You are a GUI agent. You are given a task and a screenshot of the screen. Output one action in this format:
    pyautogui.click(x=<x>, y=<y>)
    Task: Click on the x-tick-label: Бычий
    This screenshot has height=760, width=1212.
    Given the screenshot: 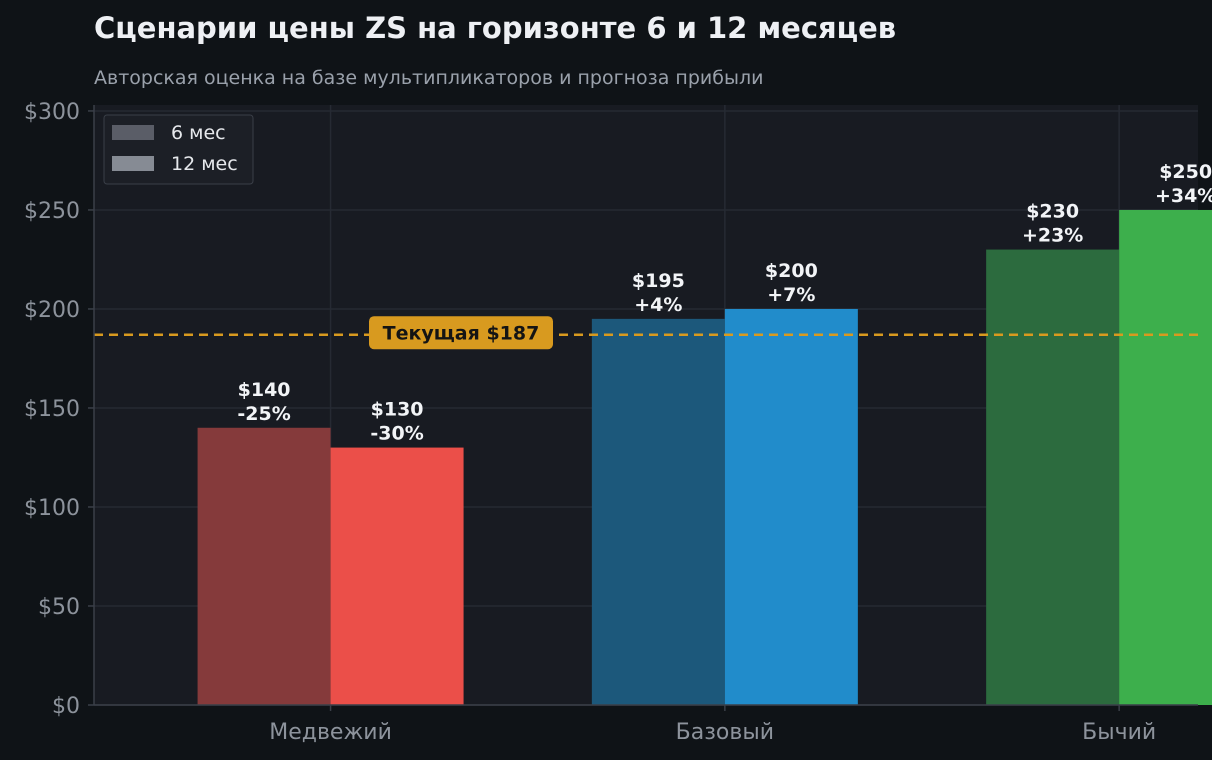 What is the action you would take?
    pyautogui.click(x=1119, y=732)
    